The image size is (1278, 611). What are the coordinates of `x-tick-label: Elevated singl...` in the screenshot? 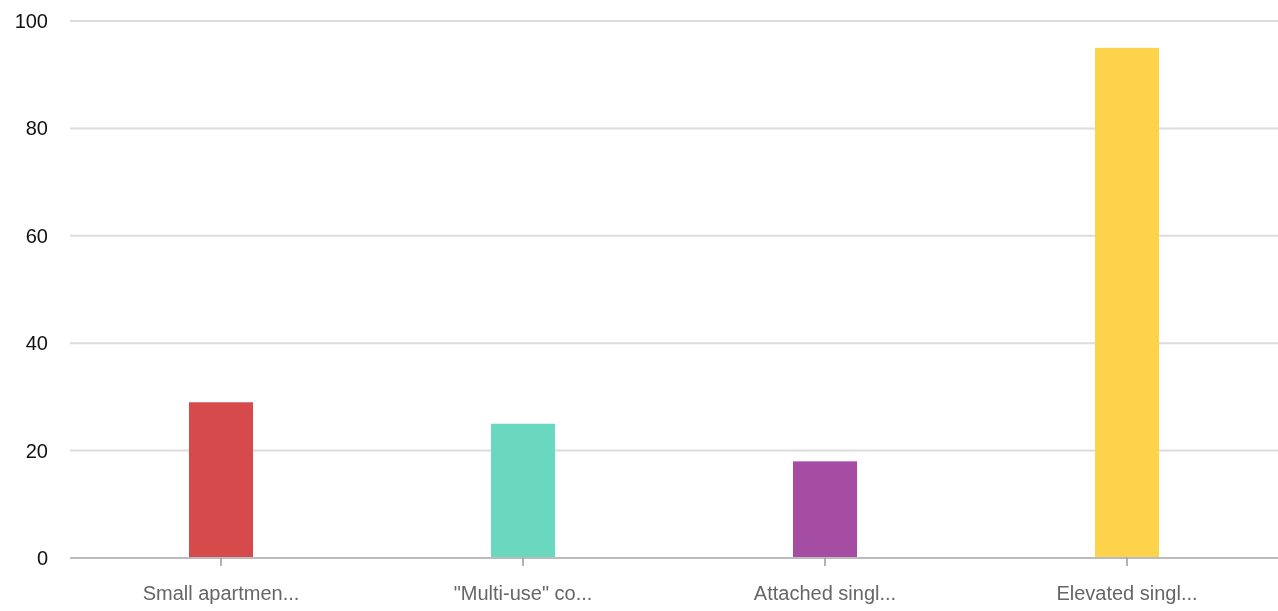 It's located at (1127, 593).